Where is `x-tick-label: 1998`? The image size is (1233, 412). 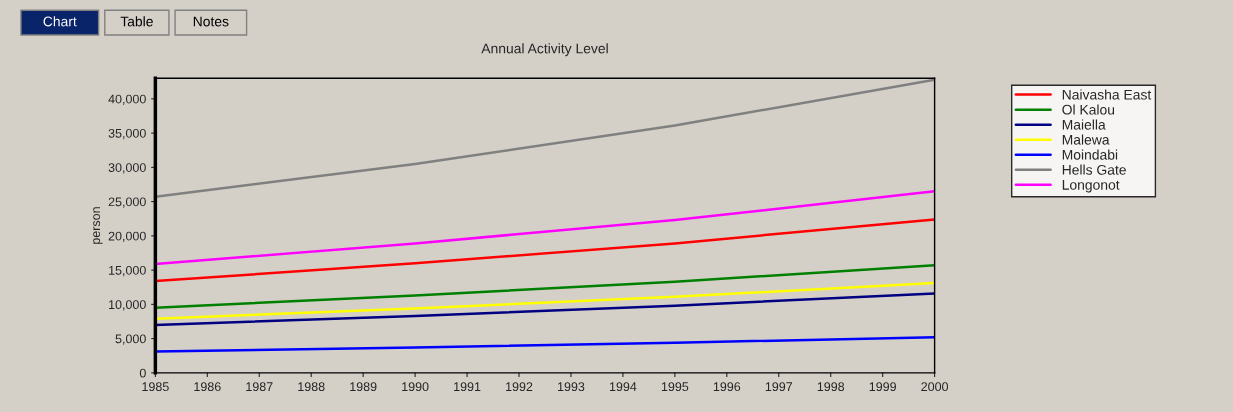
x-tick-label: 1998 is located at coordinates (831, 387).